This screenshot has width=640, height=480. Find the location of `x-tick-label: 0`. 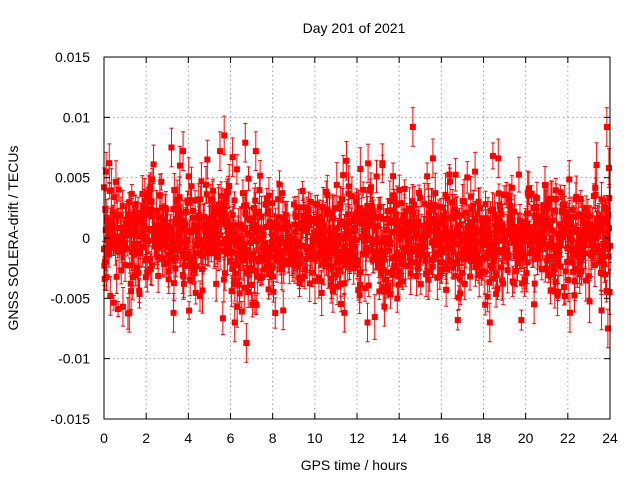

x-tick-label: 0 is located at coordinates (104, 438).